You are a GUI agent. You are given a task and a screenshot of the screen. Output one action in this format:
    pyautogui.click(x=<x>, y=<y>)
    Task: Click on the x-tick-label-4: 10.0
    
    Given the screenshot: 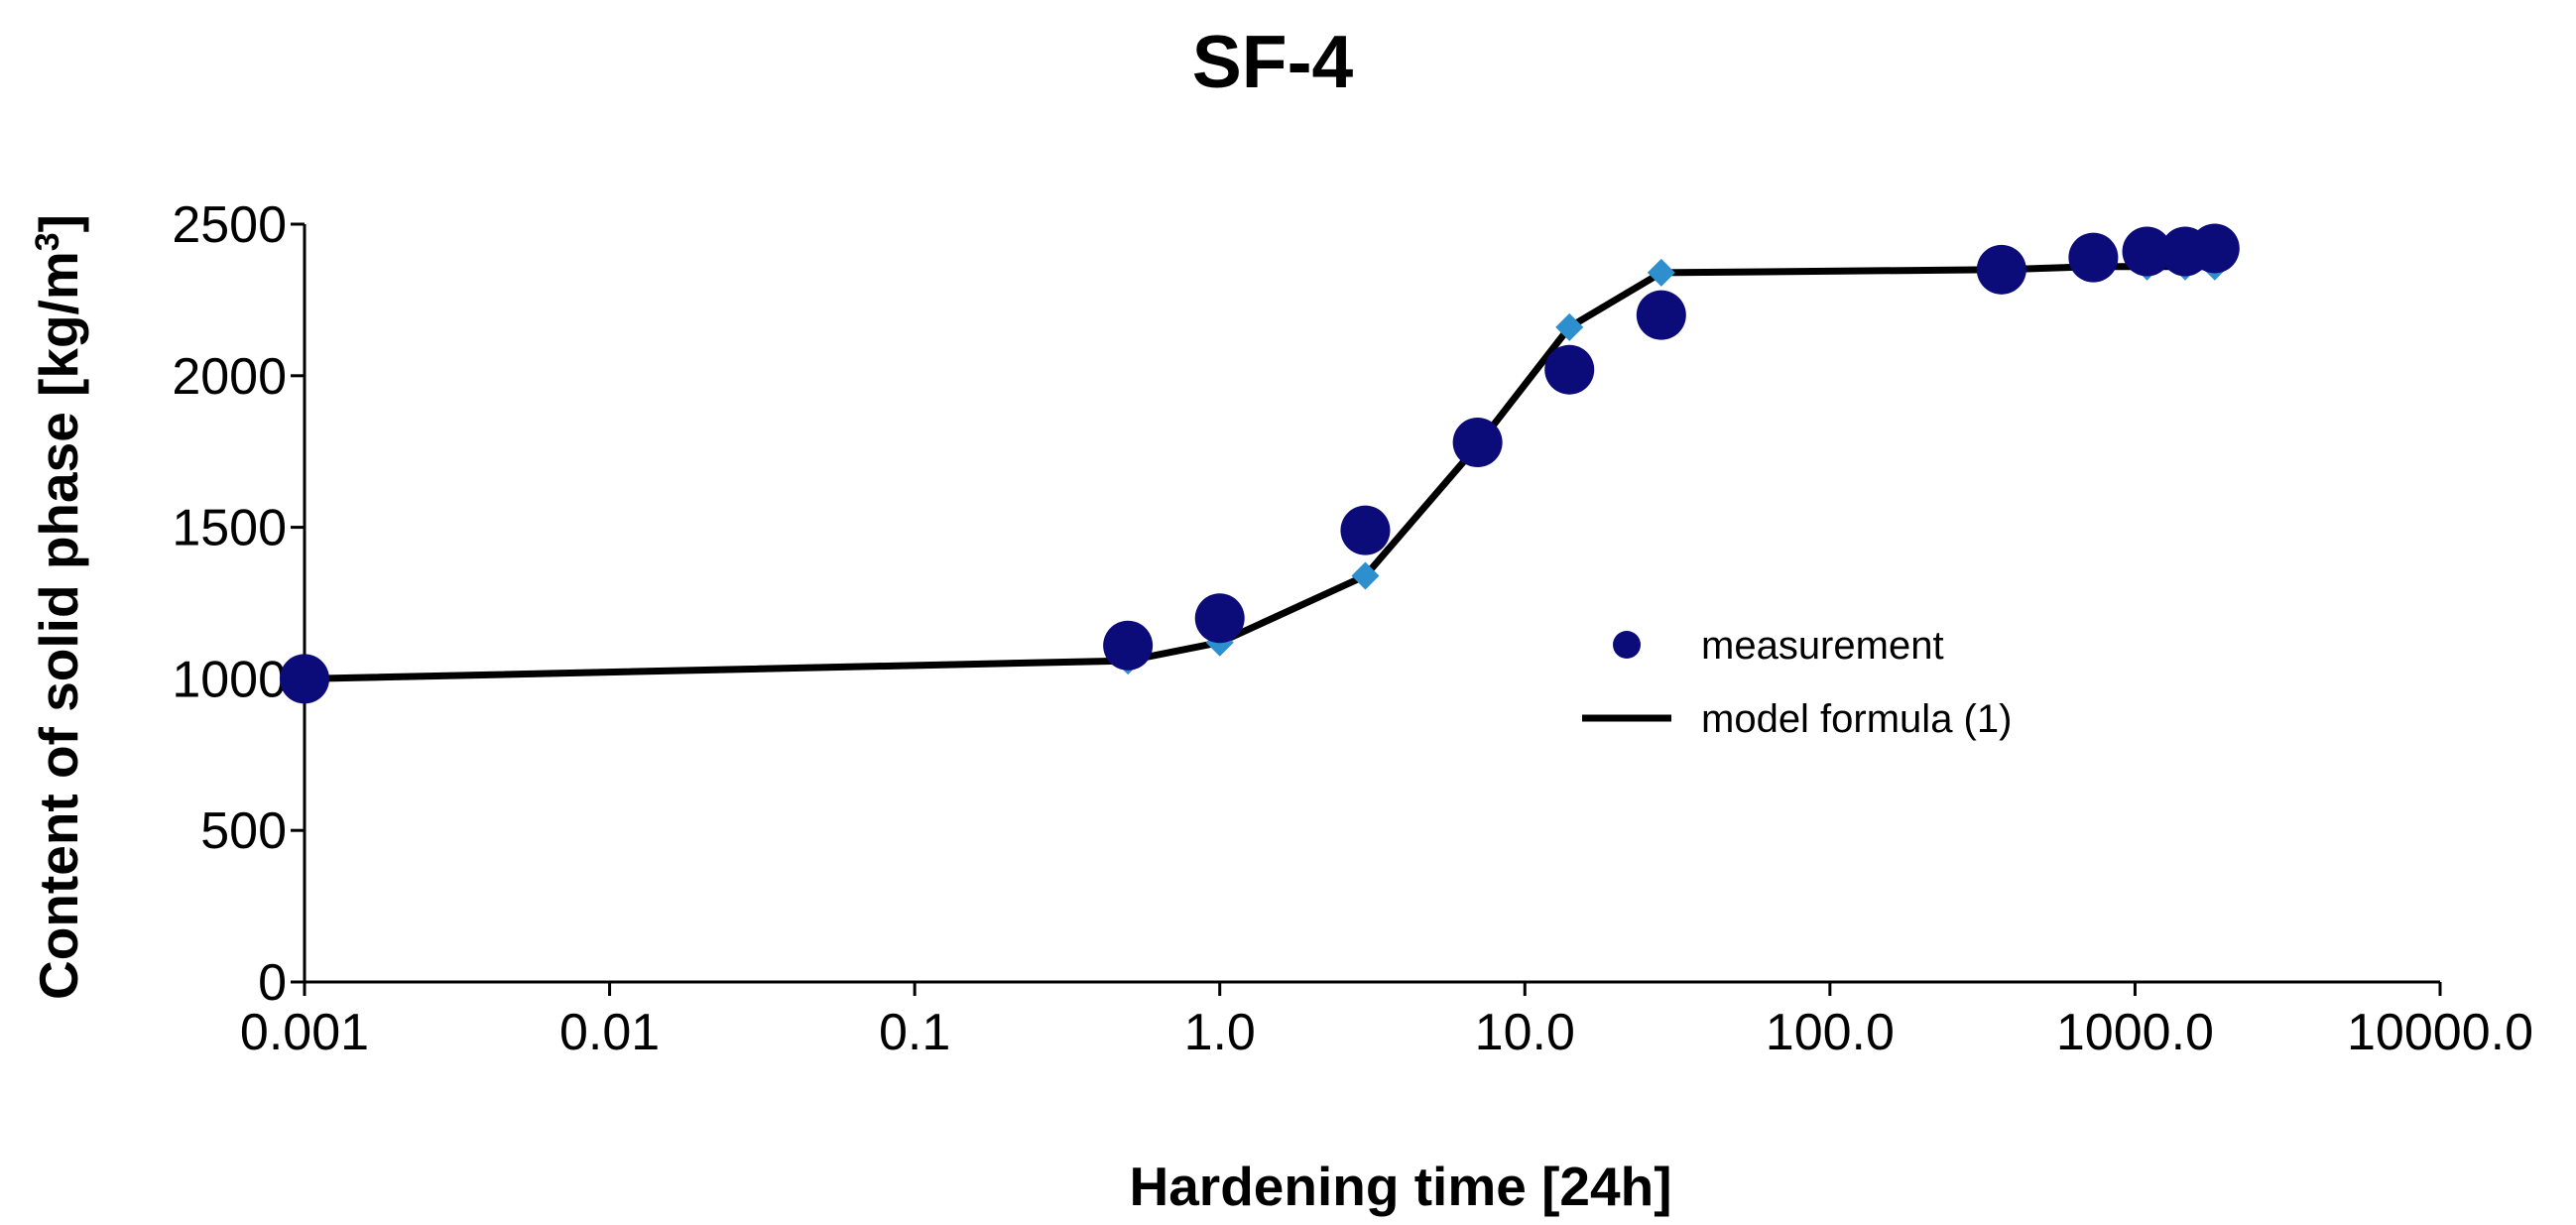 What is the action you would take?
    pyautogui.click(x=1525, y=1033)
    